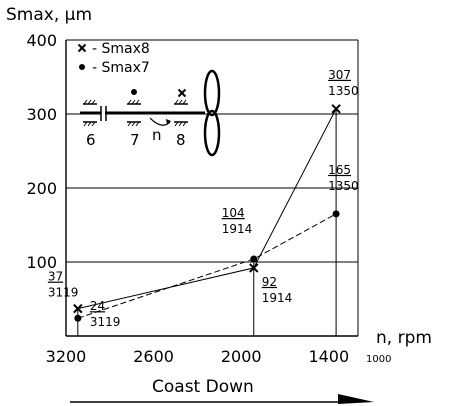 The height and width of the screenshot is (406, 456). Describe the element at coordinates (203, 387) in the screenshot. I see `caption-coast-down: Coast Down` at that location.